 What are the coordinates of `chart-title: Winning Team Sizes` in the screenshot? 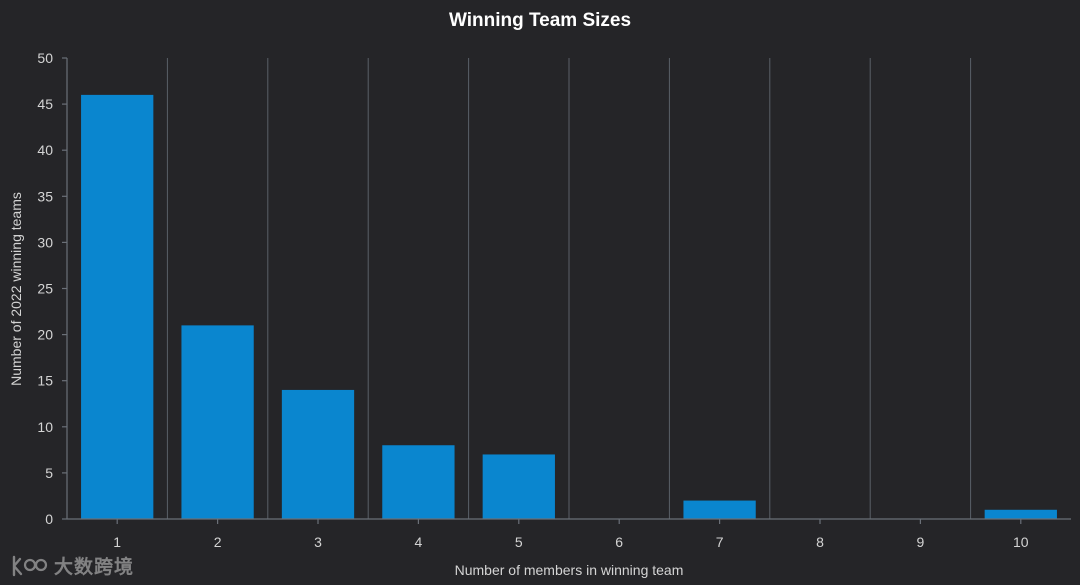 It's located at (540, 20).